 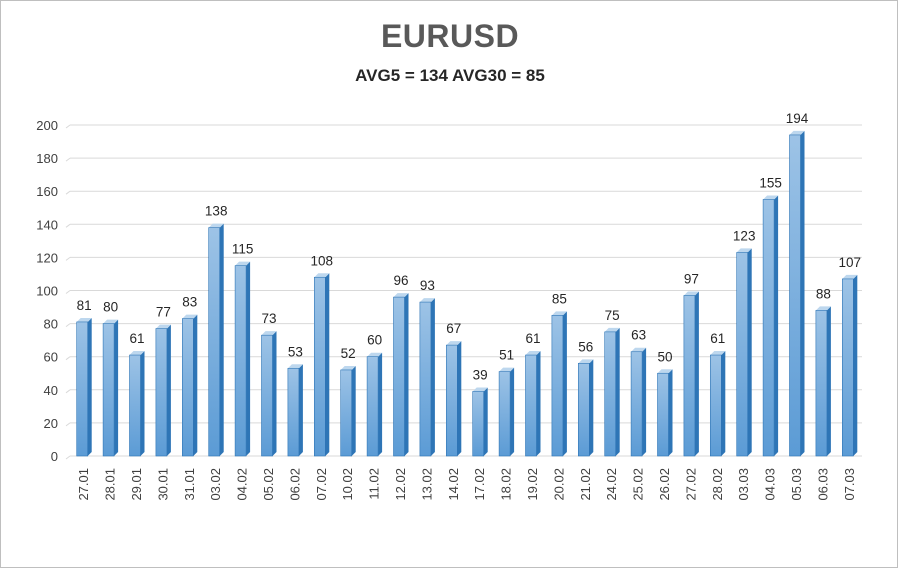 What do you see at coordinates (450, 36) in the screenshot?
I see `chart-title: EURUSD` at bounding box center [450, 36].